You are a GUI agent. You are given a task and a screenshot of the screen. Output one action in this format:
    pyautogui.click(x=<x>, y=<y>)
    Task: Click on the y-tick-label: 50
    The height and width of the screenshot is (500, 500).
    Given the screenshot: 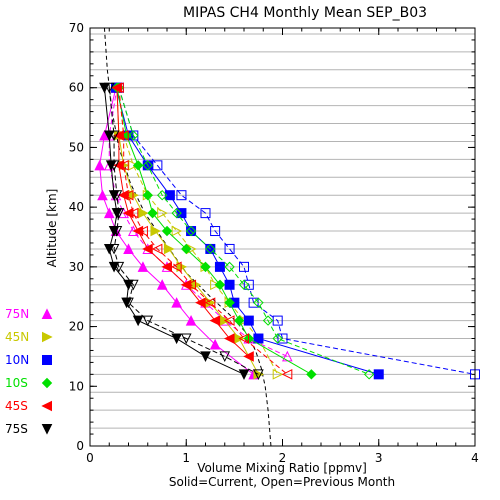 What is the action you would take?
    pyautogui.click(x=76, y=147)
    